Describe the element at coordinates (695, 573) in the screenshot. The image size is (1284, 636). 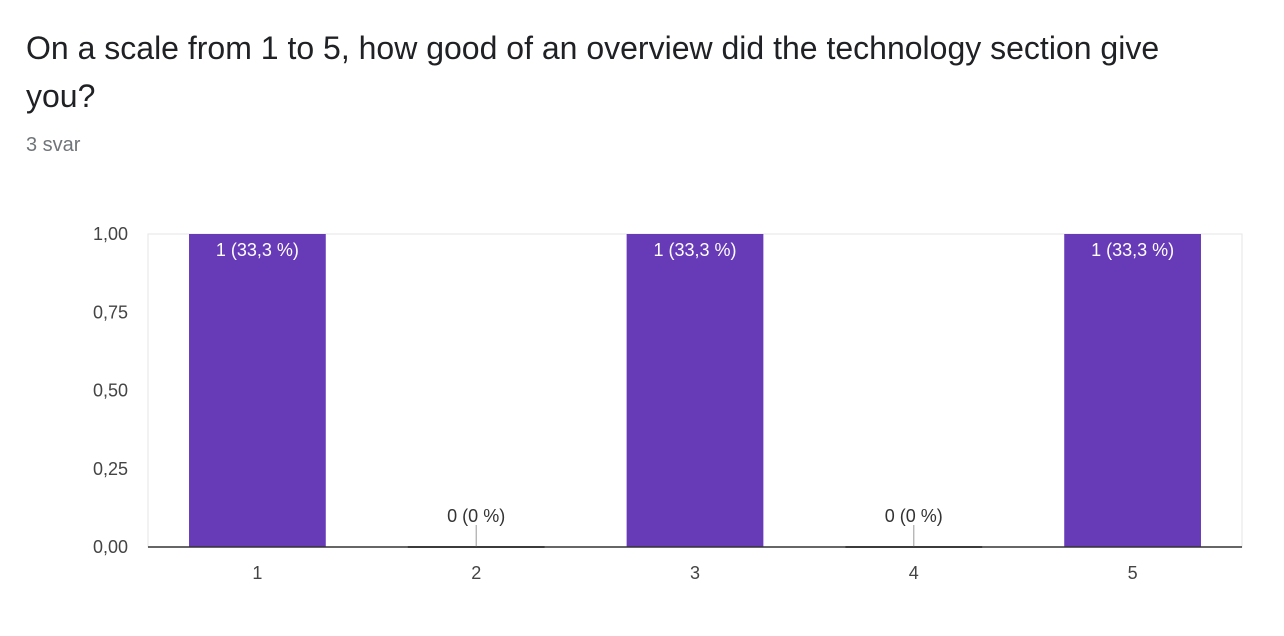
I see `x-tick-label: 3` at that location.